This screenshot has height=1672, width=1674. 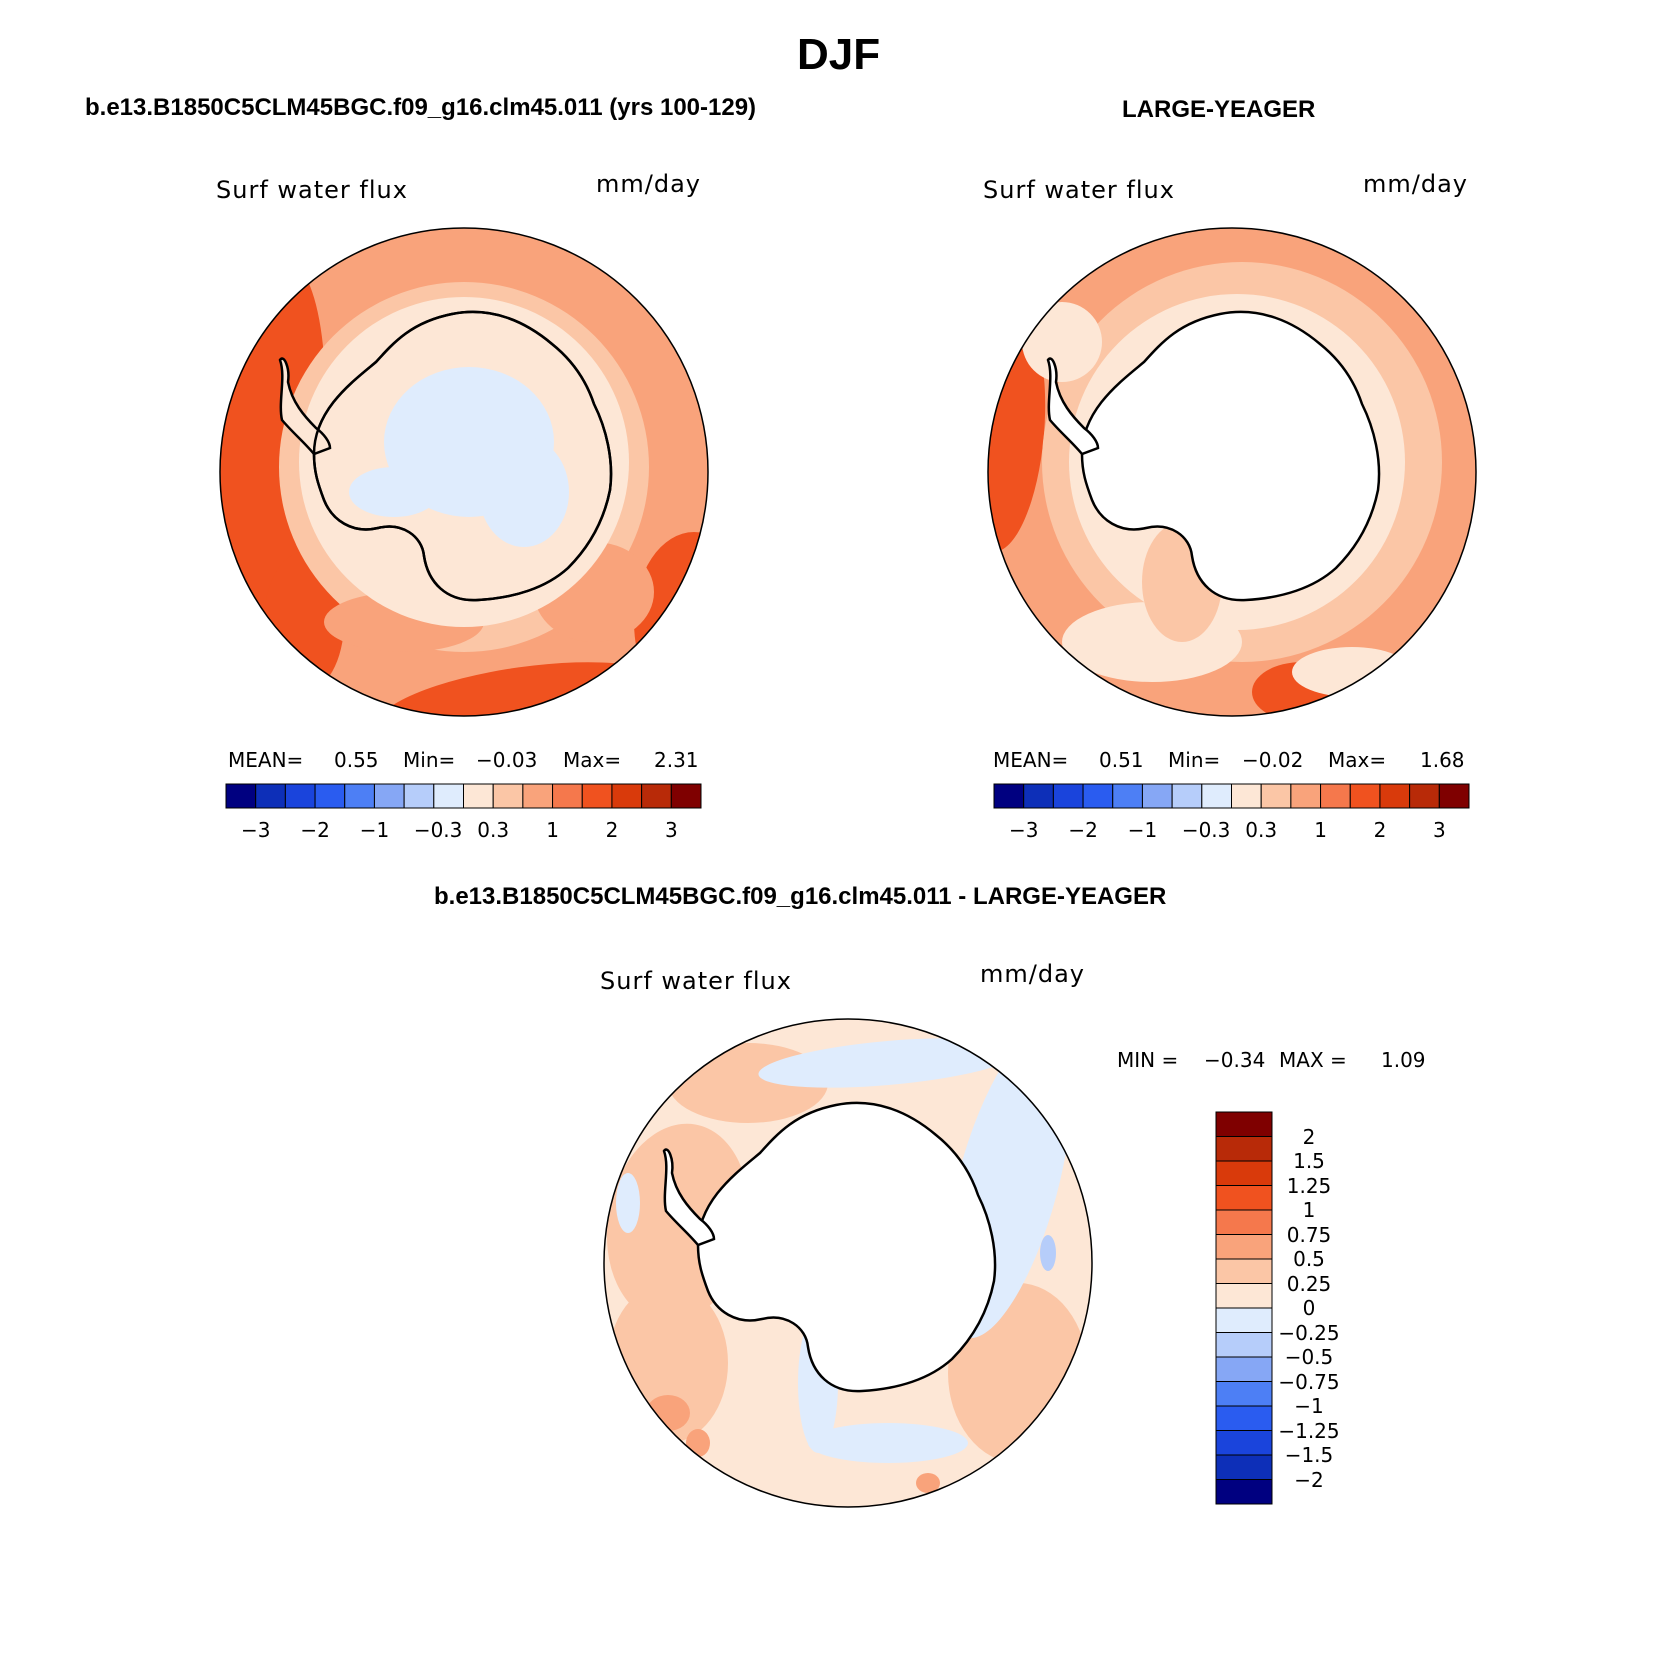 I want to click on colorbar-tick-label-diff: −2, so click(x=1309, y=1479).